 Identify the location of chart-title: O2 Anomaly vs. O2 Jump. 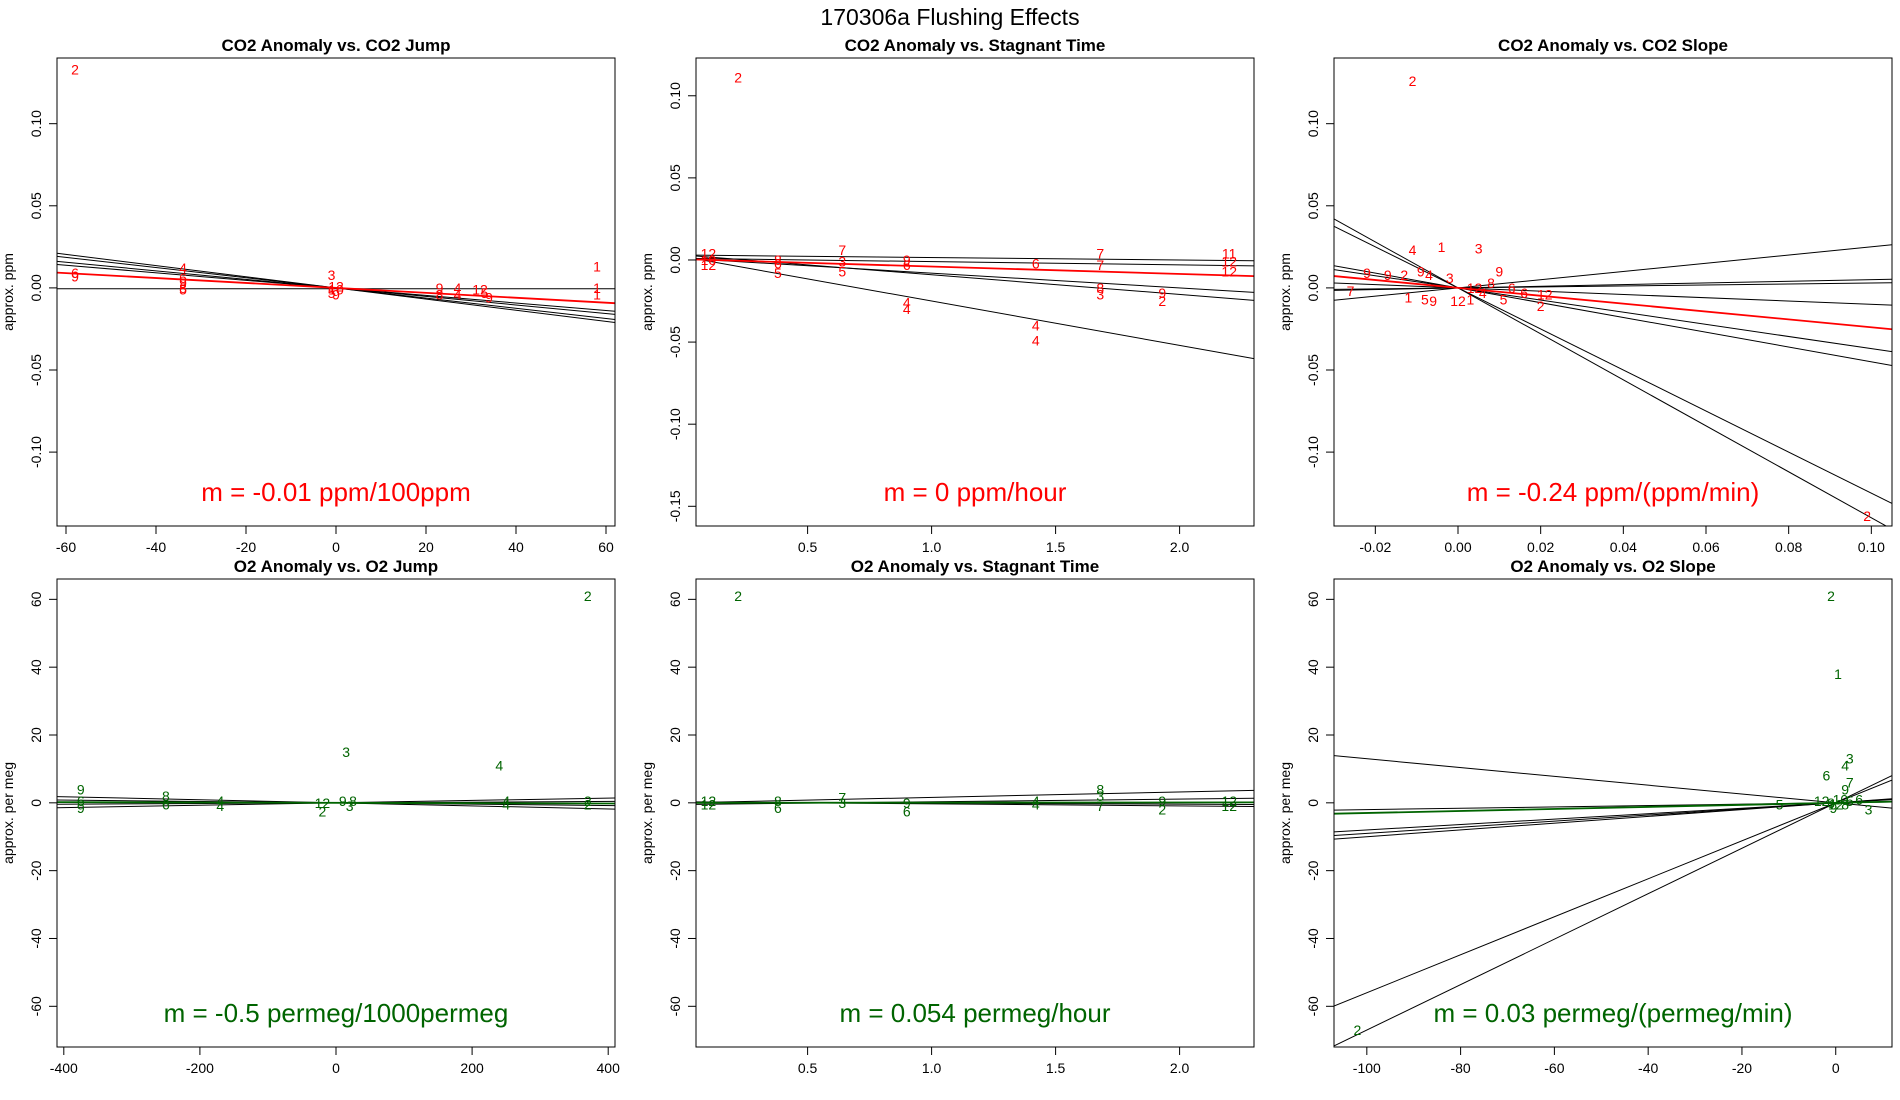
(336, 566).